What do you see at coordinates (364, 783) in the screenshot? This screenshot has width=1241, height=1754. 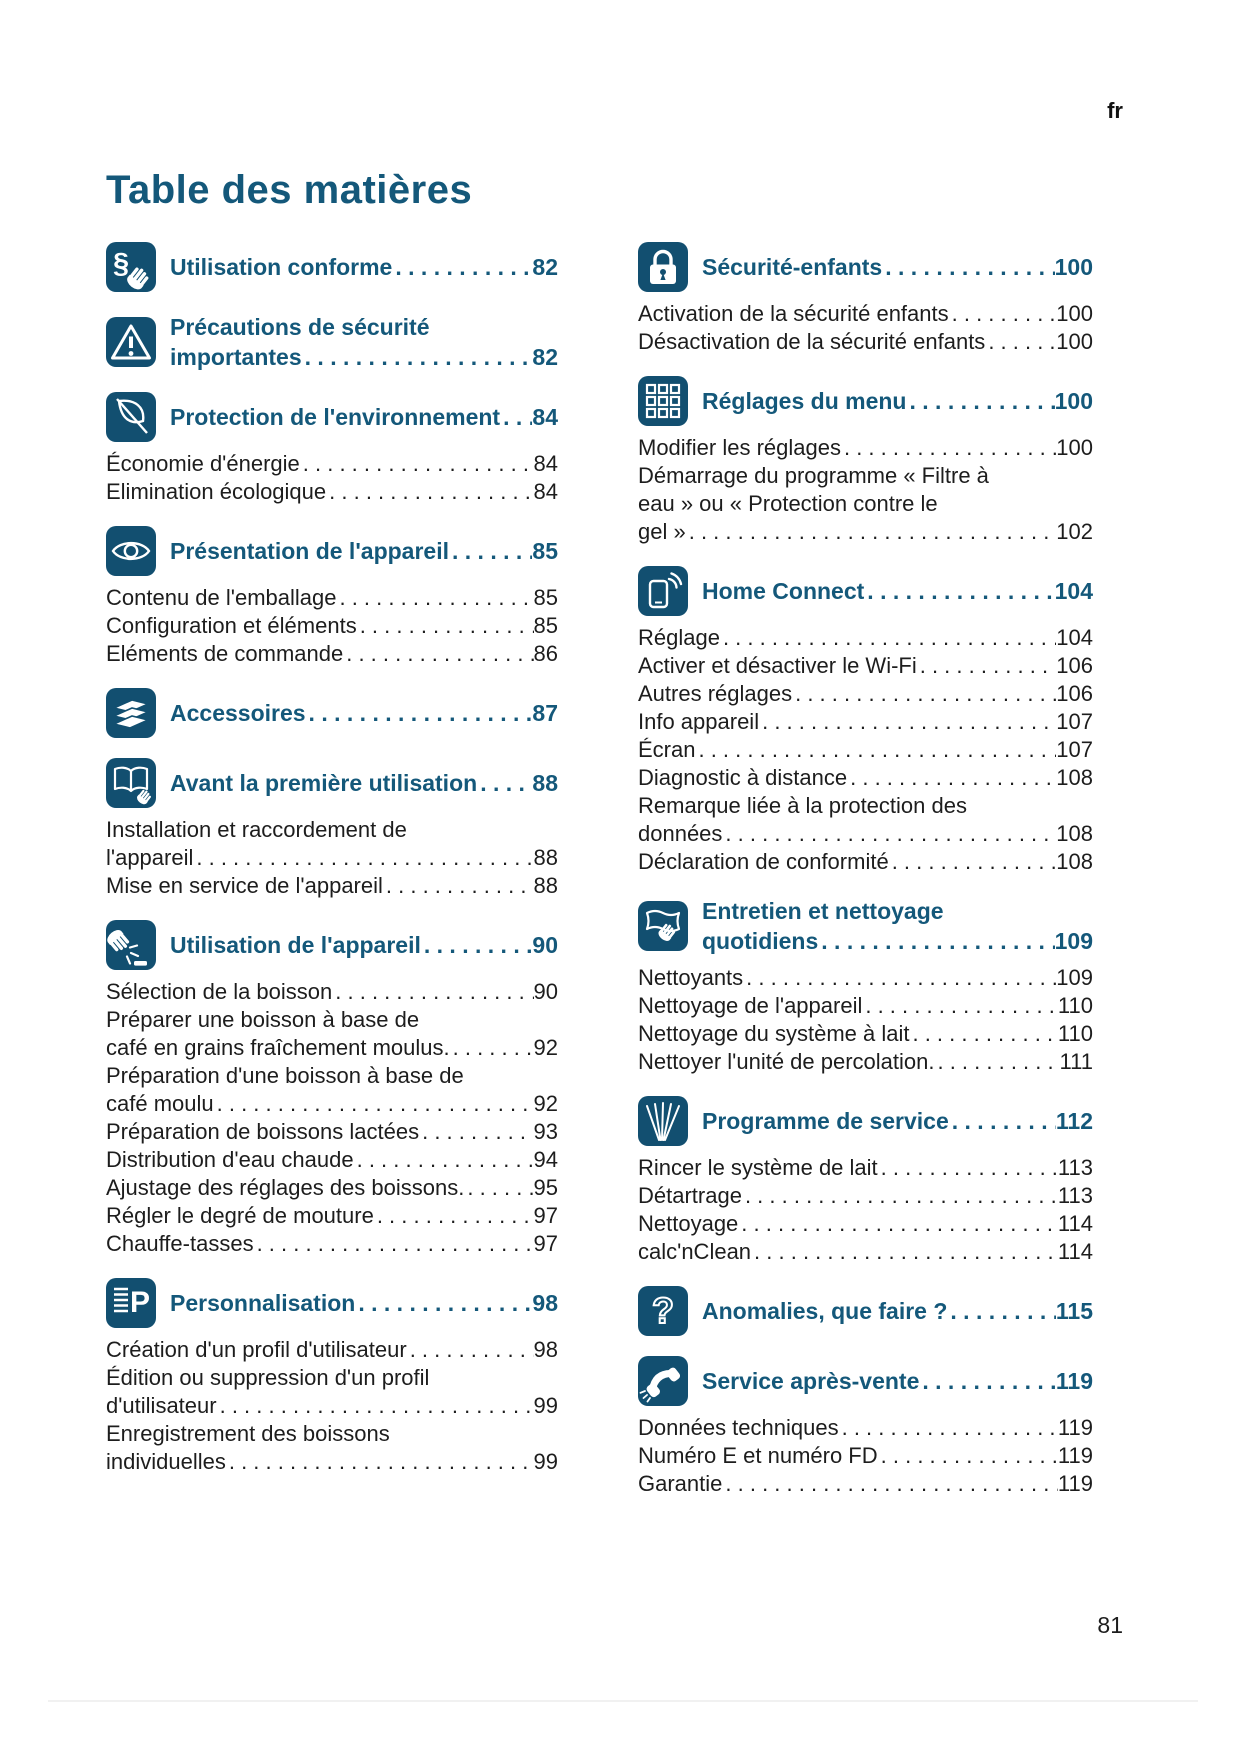 I see `section-title-row: Avant la première utilisation 88` at bounding box center [364, 783].